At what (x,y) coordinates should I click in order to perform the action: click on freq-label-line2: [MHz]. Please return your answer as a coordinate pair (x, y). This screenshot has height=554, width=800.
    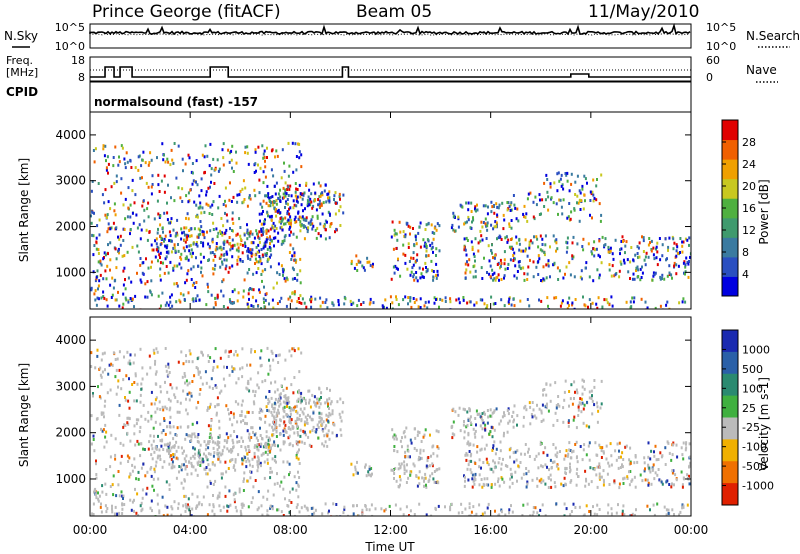
    Looking at the image, I should click on (22, 72).